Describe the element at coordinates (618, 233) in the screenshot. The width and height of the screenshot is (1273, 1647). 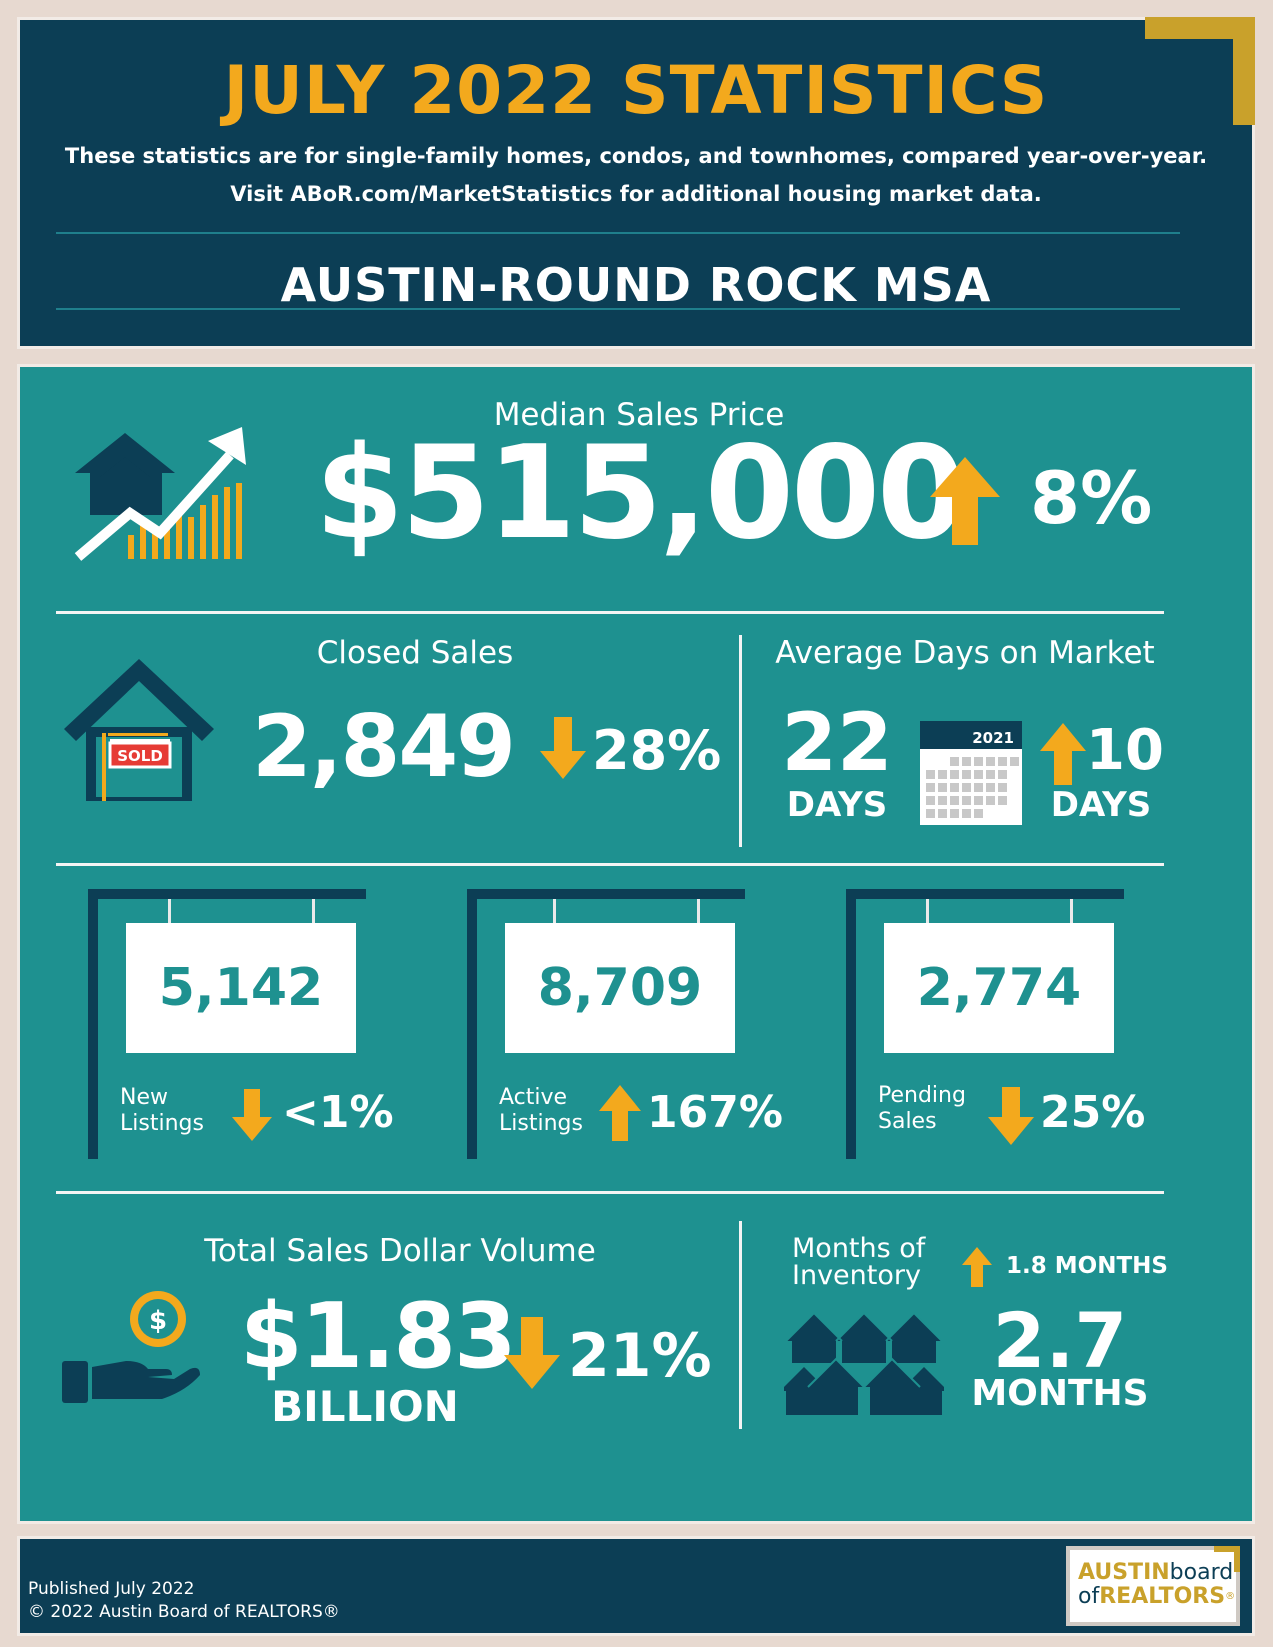
I see `header-rule-top` at that location.